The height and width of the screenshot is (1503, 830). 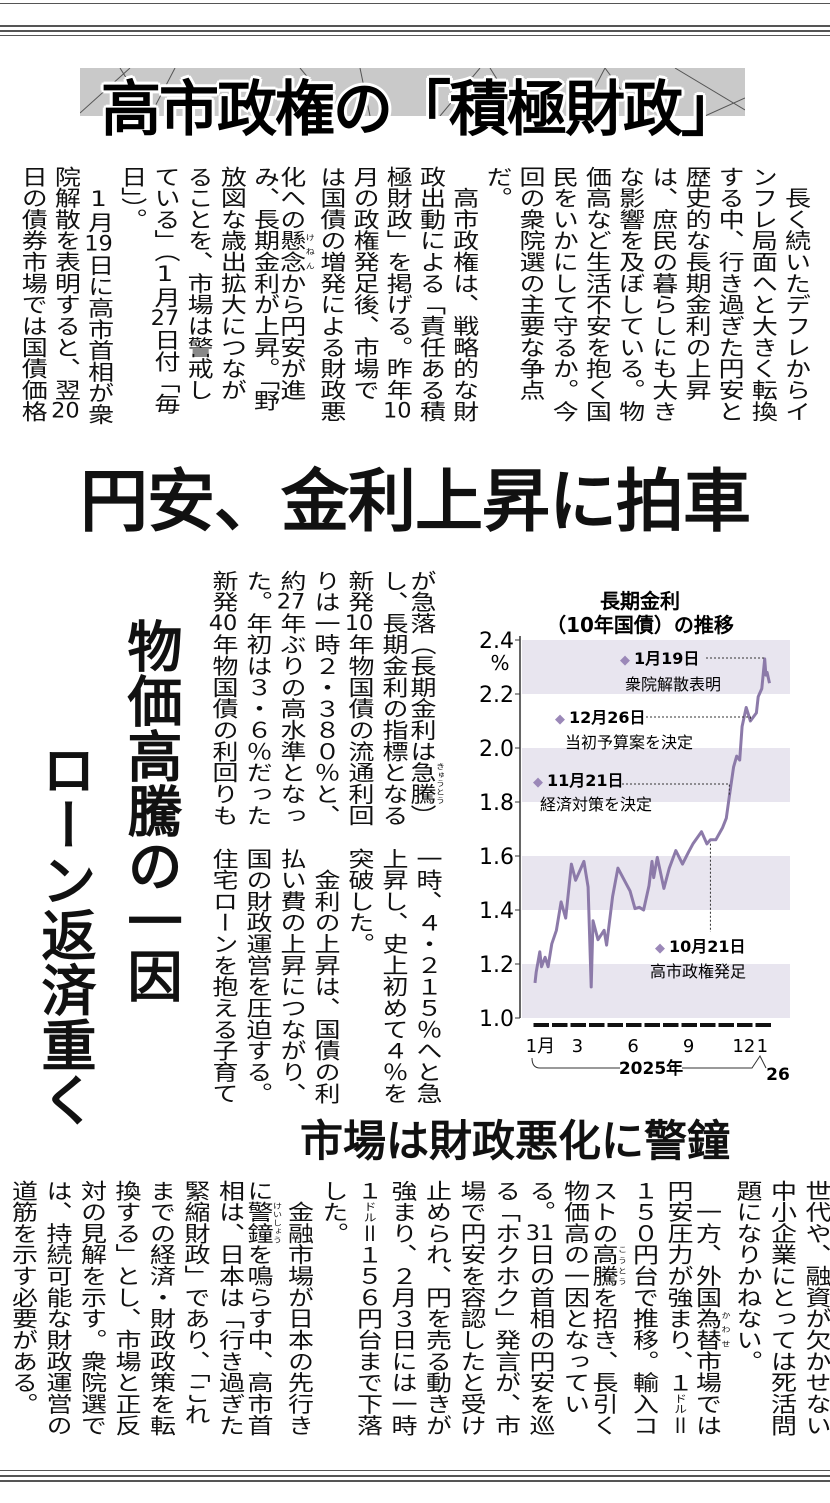 What do you see at coordinates (257, 976) in the screenshot?
I see `text-column: 国の財政運営を圧迫する。` at bounding box center [257, 976].